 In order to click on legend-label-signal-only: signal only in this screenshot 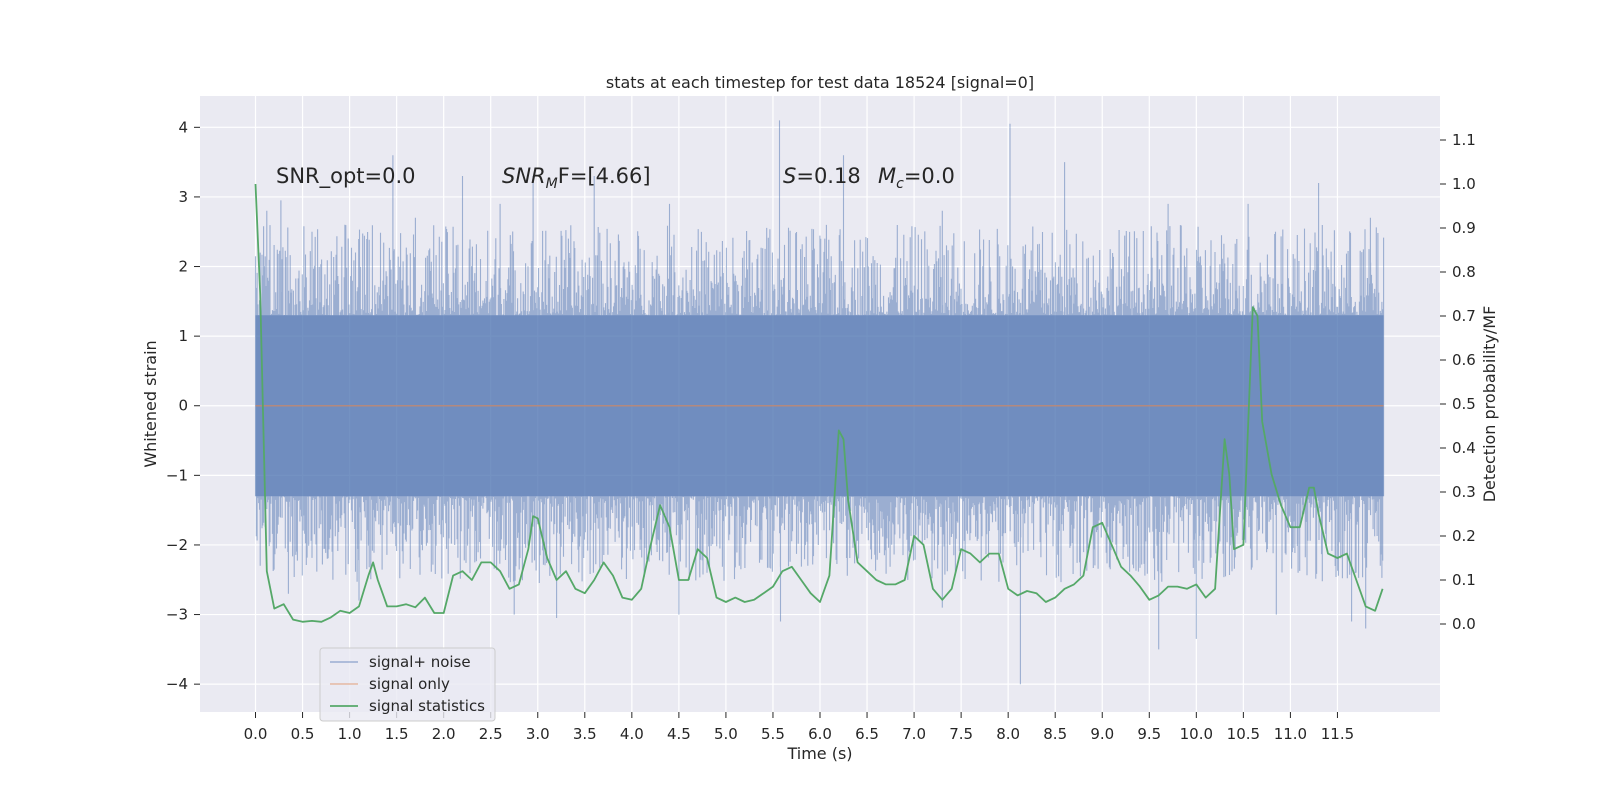, I will do `click(409, 684)`.